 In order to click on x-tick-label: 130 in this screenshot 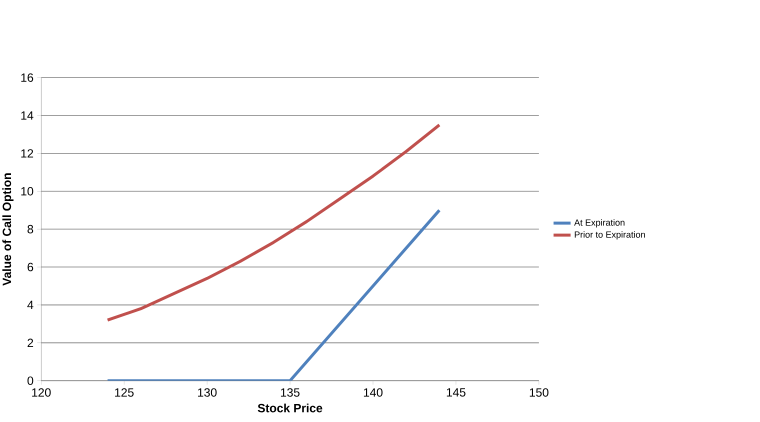, I will do `click(207, 392)`.